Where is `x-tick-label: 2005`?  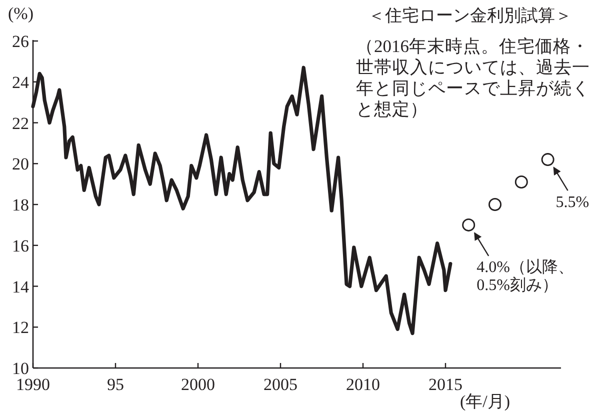 x-tick-label: 2005 is located at coordinates (281, 384).